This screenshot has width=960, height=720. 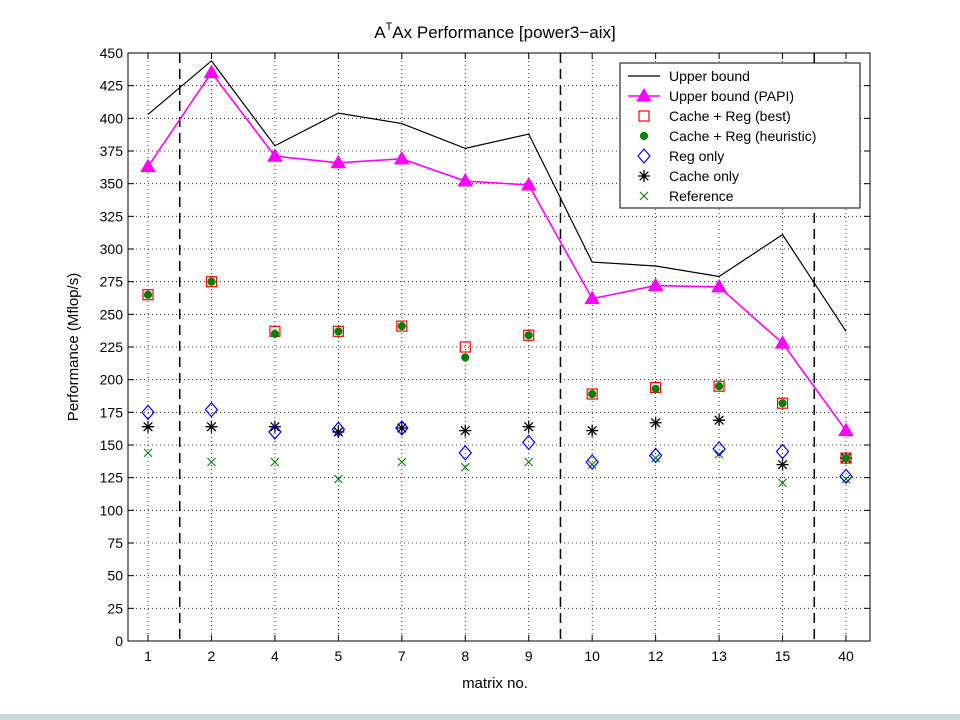 I want to click on x-tick-label: 15, so click(x=783, y=656).